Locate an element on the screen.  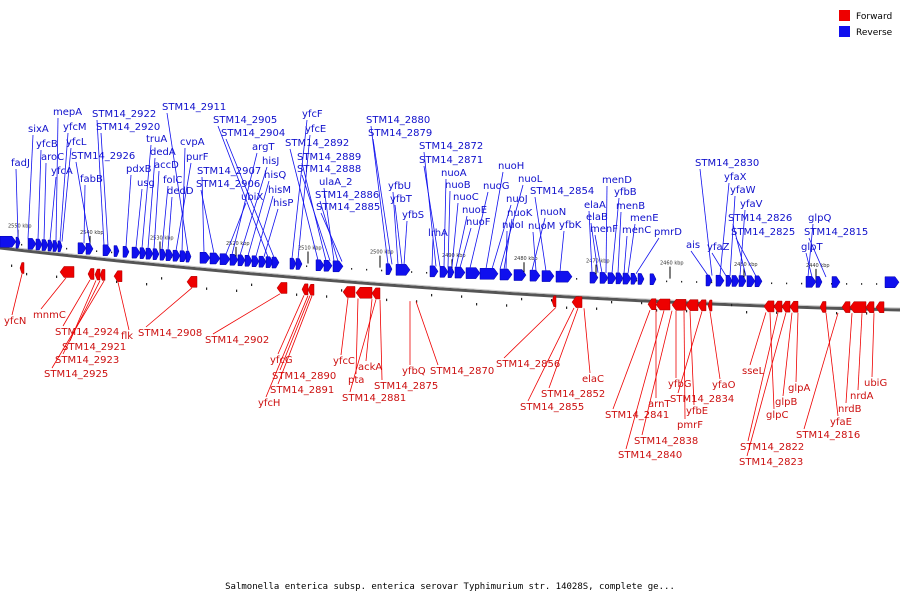
reverse-gene-hisp-connector is located at coordinates (271, 232).